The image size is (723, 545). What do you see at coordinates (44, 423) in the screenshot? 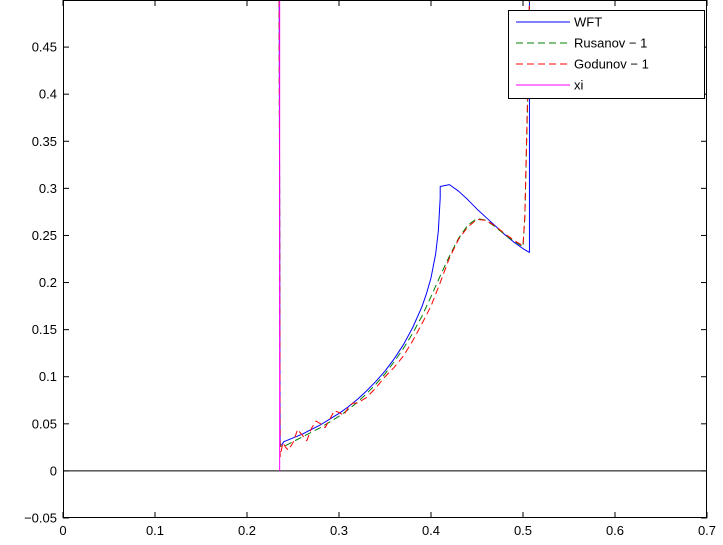
I see `y-tick-label: 0.05` at bounding box center [44, 423].